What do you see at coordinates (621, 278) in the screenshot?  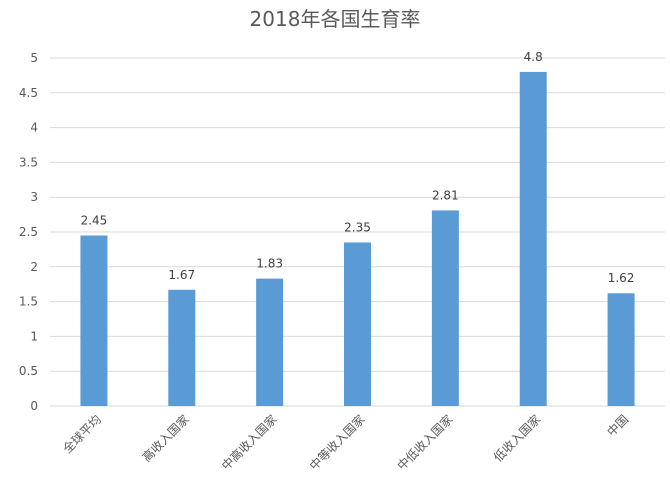 I see `data-label: 1.62` at bounding box center [621, 278].